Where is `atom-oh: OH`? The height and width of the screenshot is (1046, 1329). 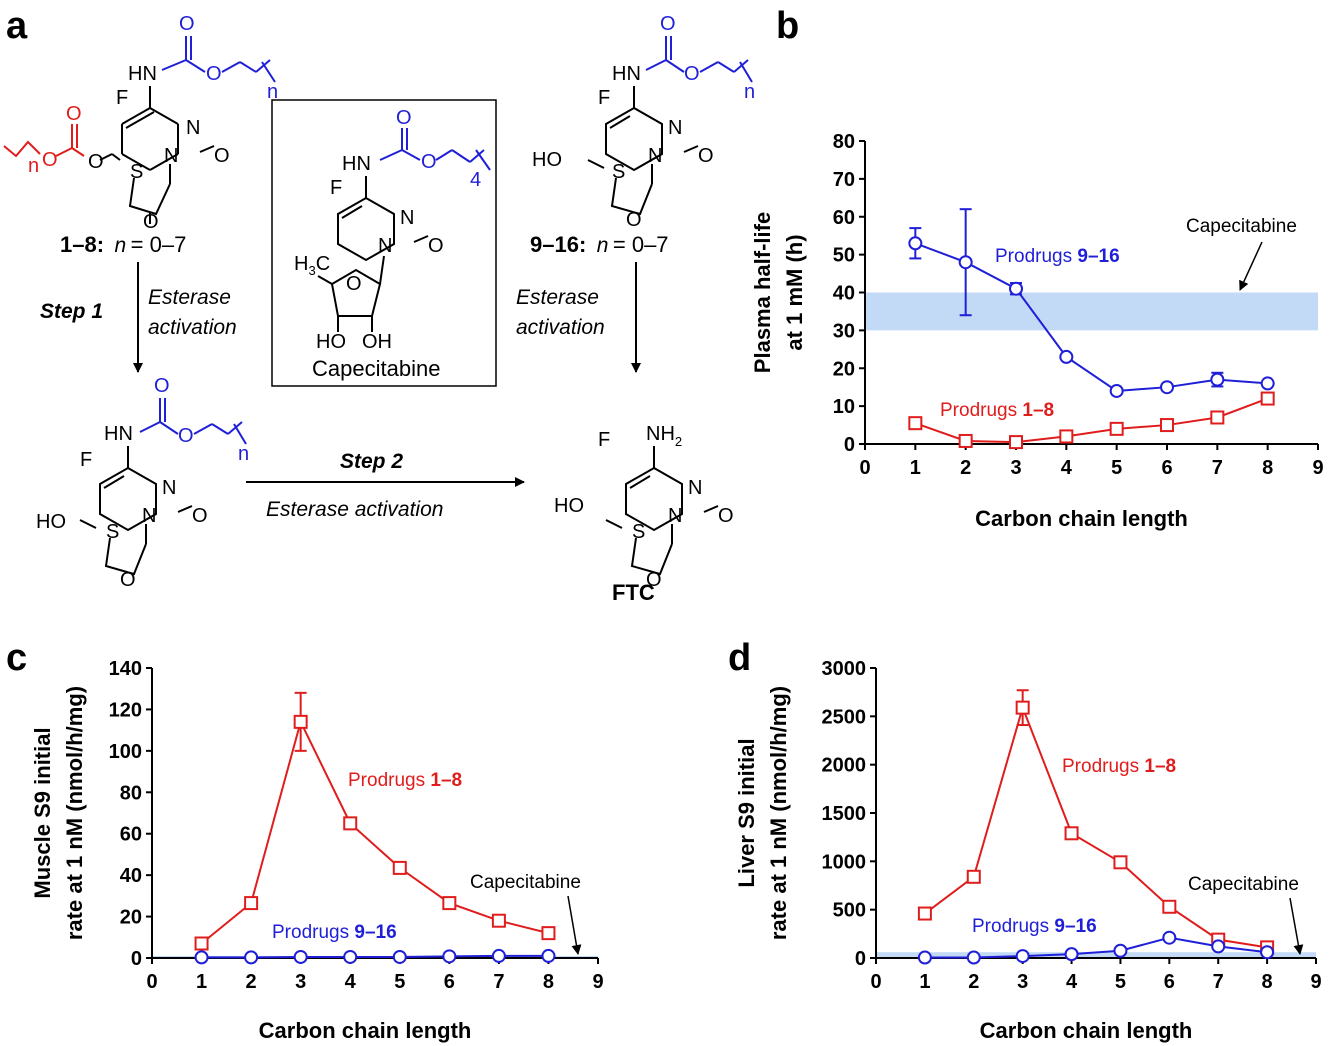 atom-oh: OH is located at coordinates (377, 342).